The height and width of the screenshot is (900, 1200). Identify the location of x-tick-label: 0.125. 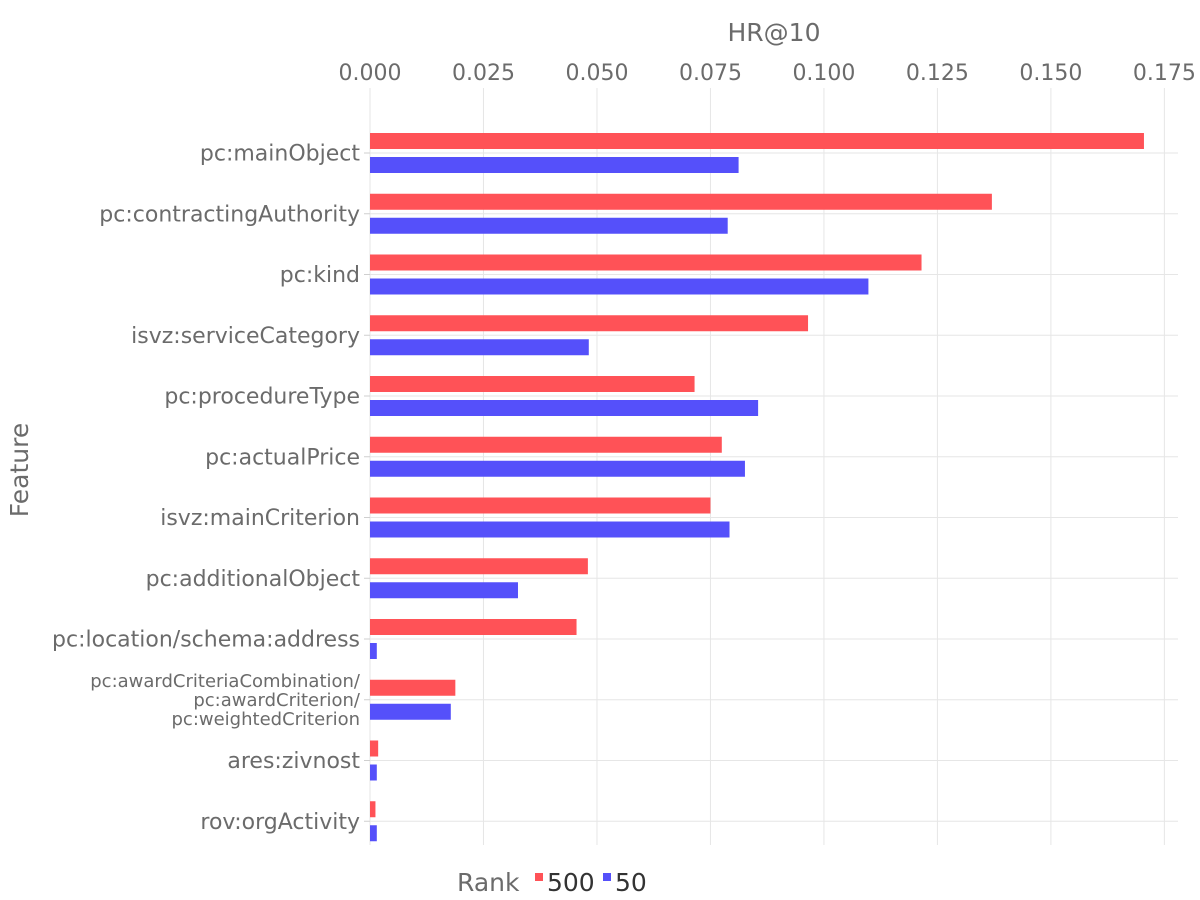
(937, 73).